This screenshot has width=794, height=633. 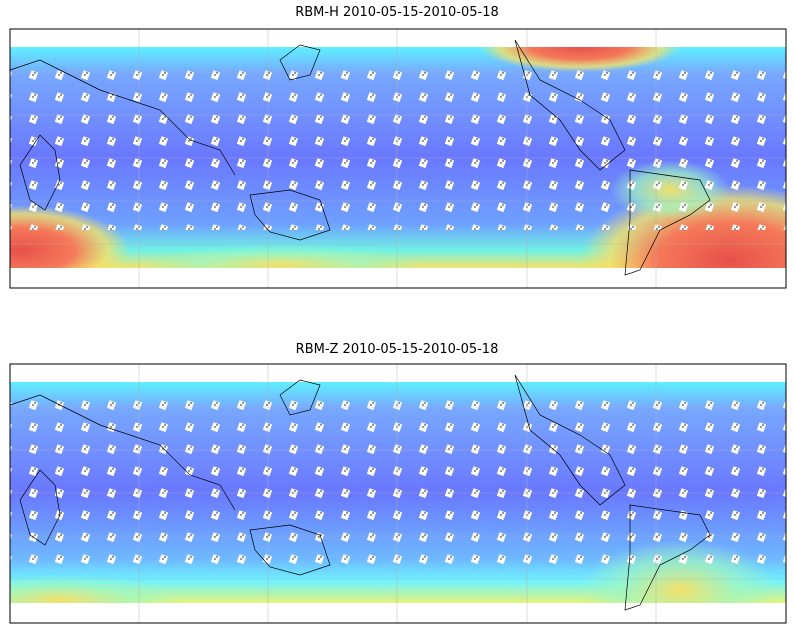 I want to click on map-title: RBM-H 2010-05-15-2010-05-18, so click(x=397, y=12).